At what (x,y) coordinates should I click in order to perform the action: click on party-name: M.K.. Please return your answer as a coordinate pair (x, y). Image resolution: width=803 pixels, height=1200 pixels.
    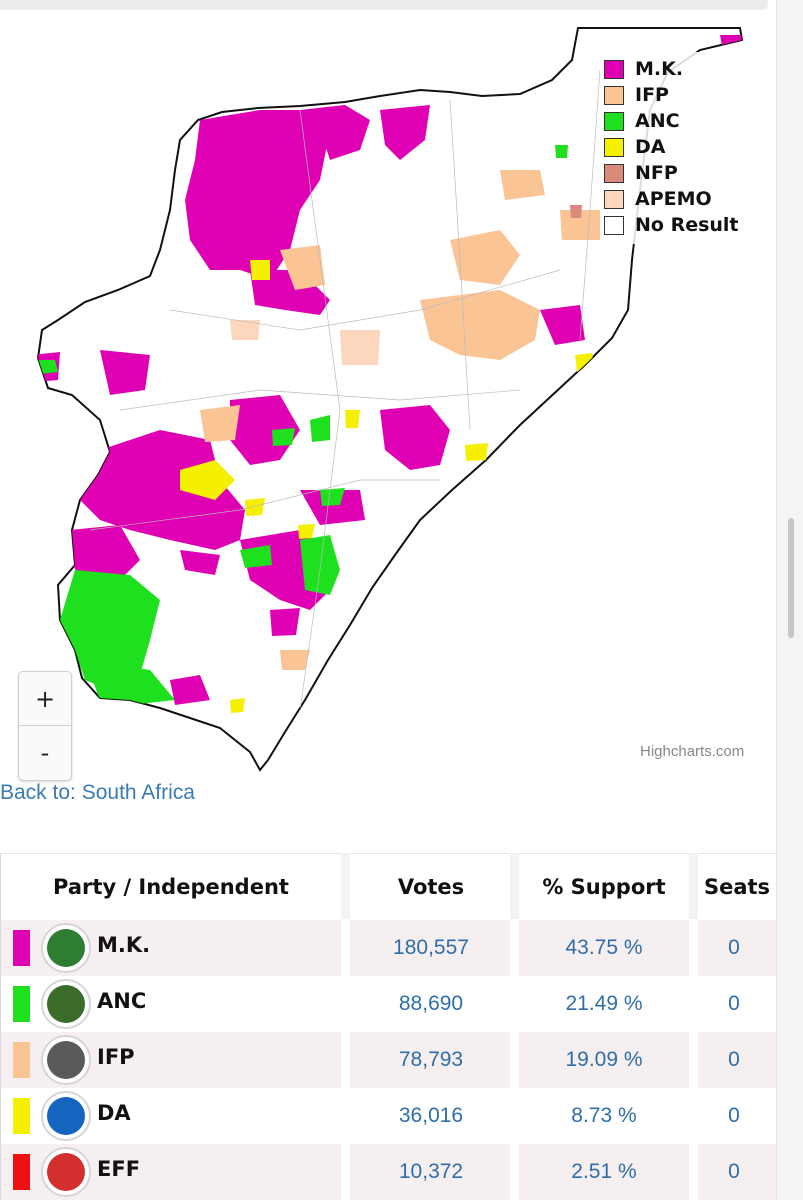
    Looking at the image, I should click on (124, 945).